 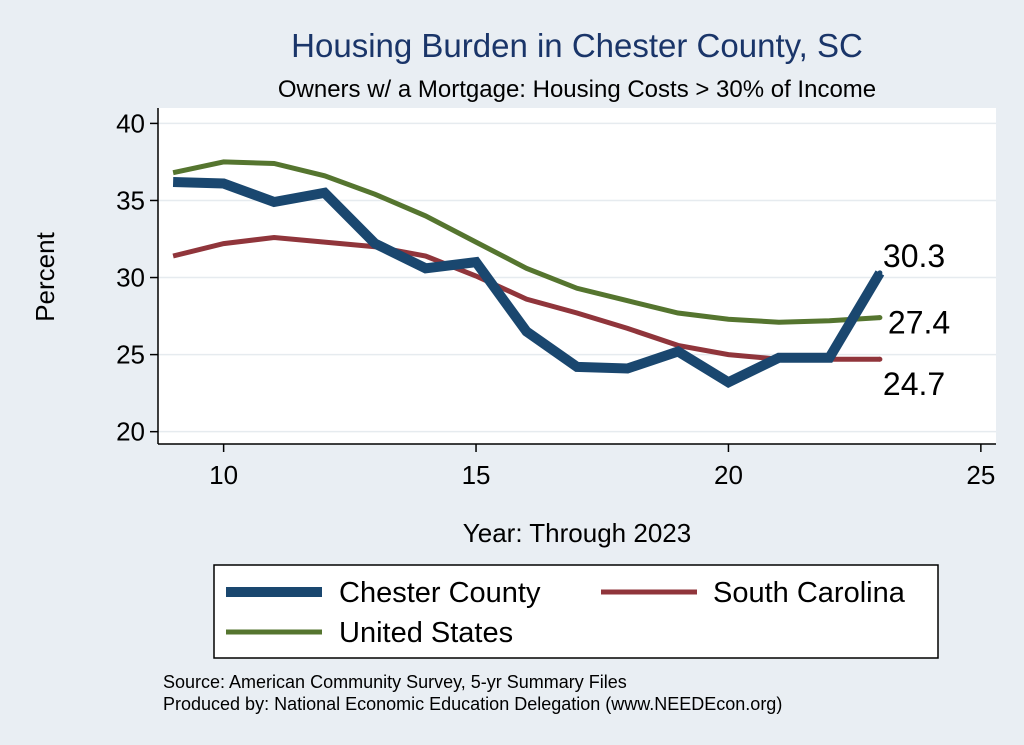 I want to click on x-axis-title: Year: Through 2023, so click(x=577, y=533).